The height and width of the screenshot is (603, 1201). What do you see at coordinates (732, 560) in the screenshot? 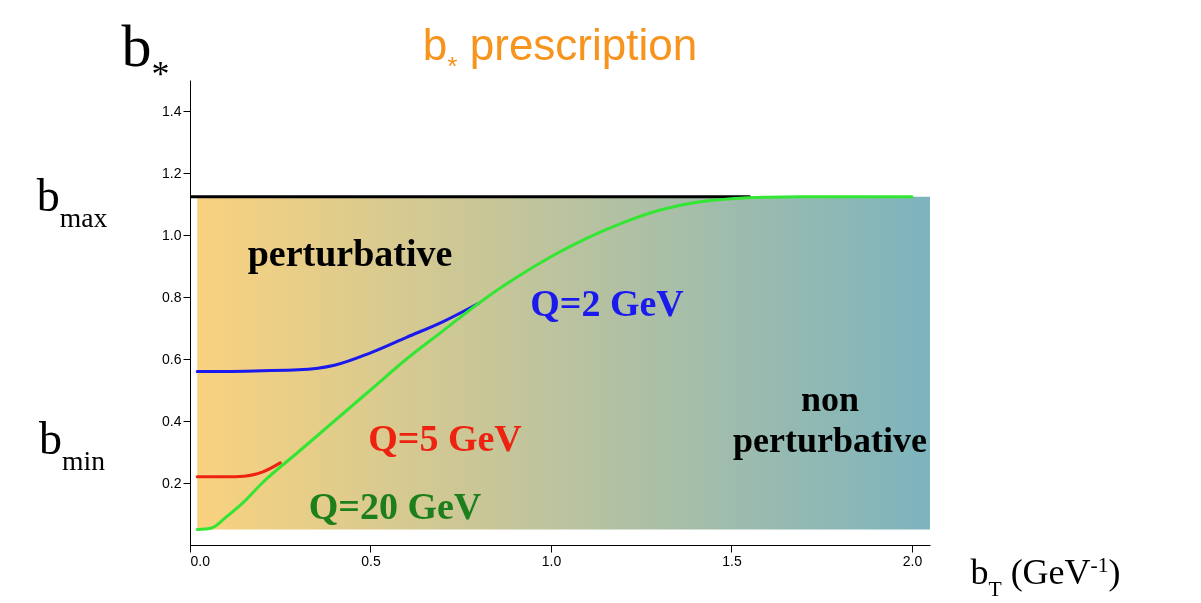
I see `x-tick-label: 1.5` at bounding box center [732, 560].